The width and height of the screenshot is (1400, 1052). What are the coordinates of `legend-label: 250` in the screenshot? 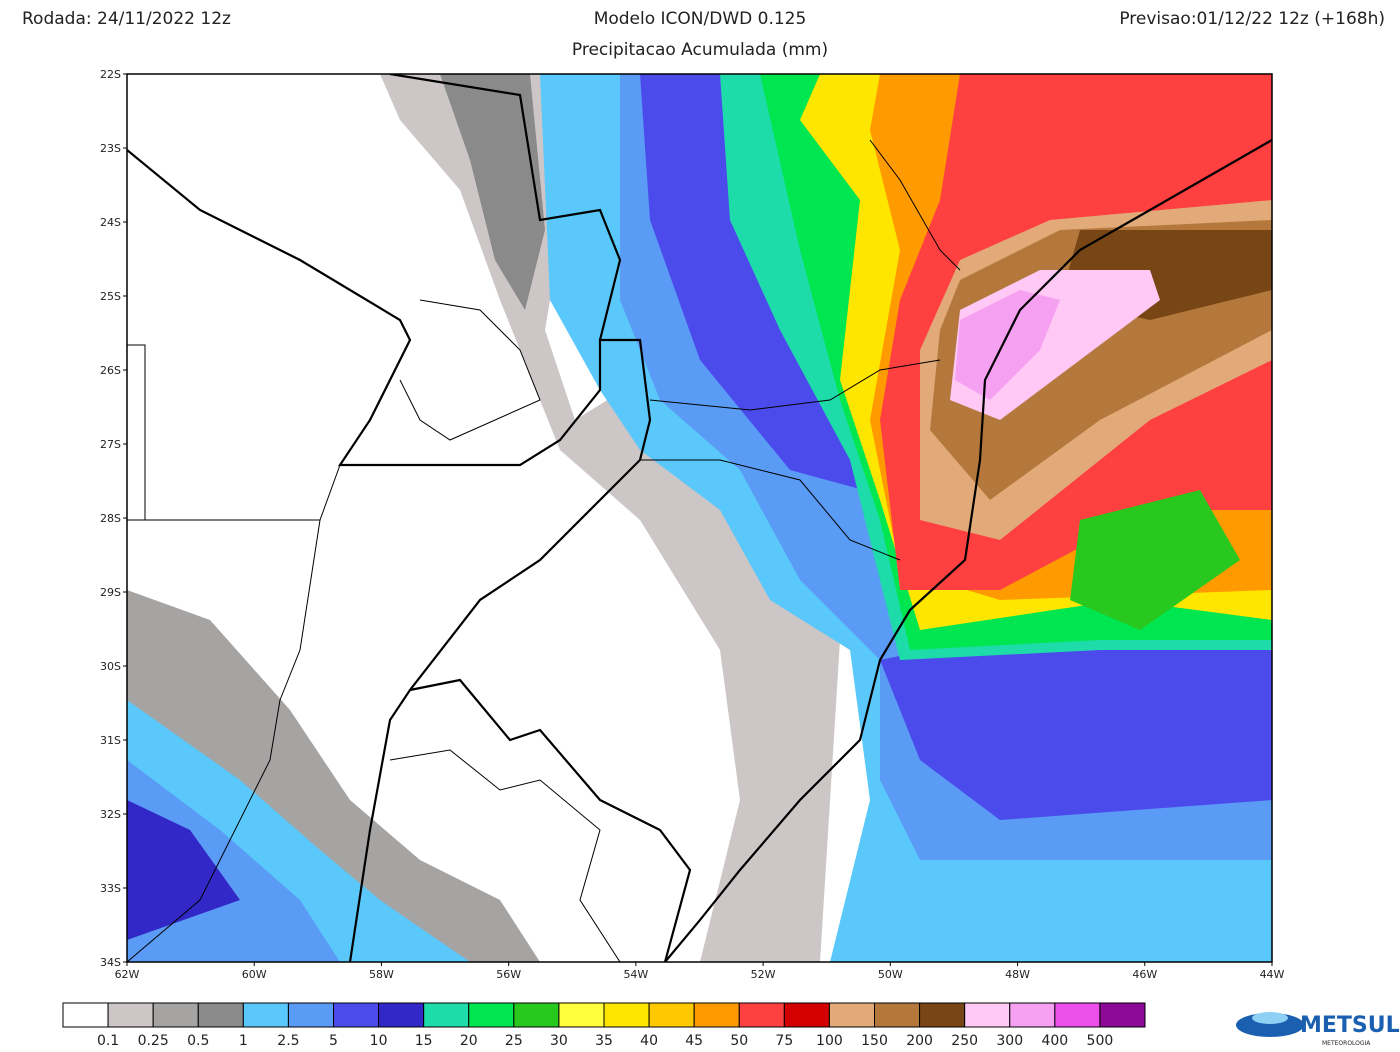 It's located at (964, 1041).